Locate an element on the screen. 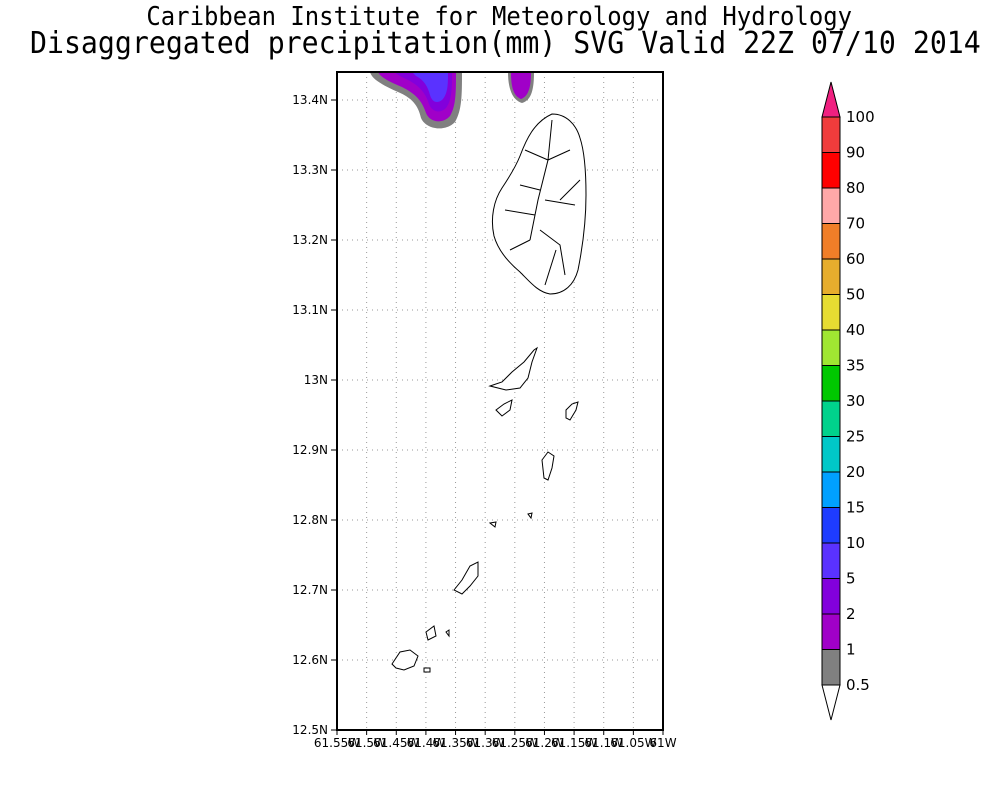 This screenshot has width=1000, height=800. island-bequia is located at coordinates (513, 368).